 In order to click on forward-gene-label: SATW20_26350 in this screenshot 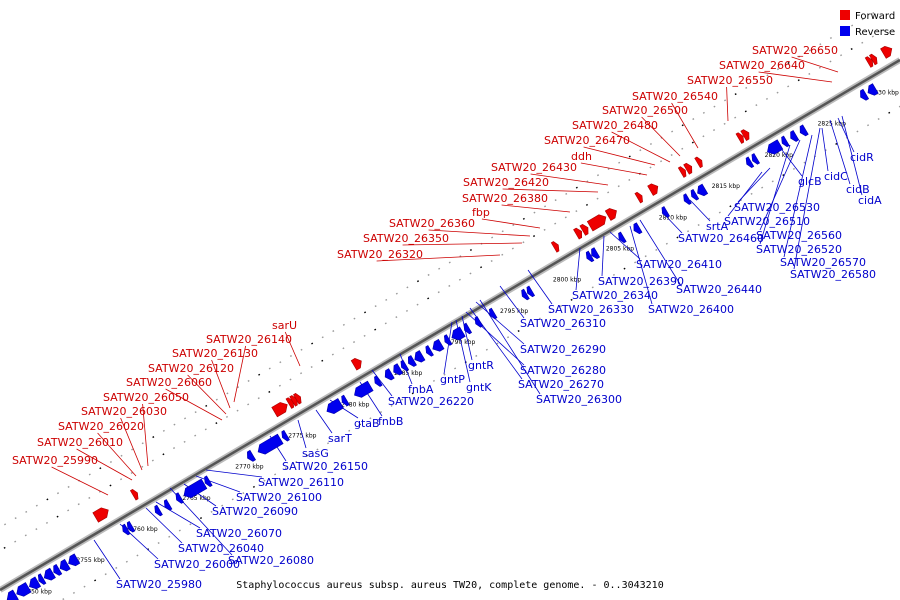, I will do `click(406, 238)`.